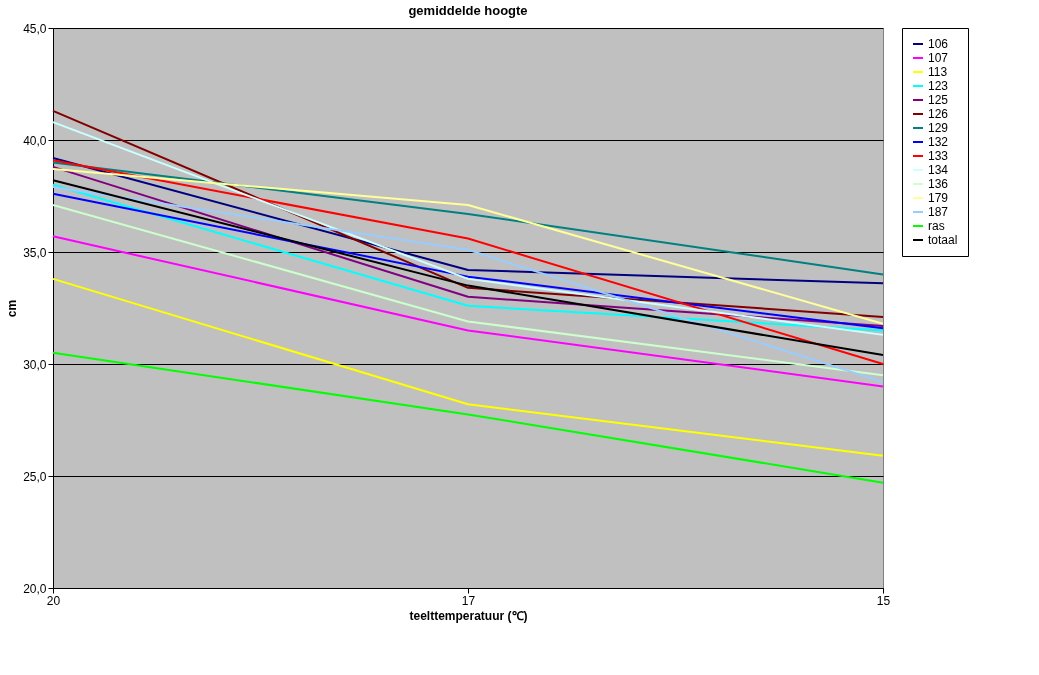 Image resolution: width=1039 pixels, height=675 pixels. Describe the element at coordinates (938, 198) in the screenshot. I see `legend-label: 179` at that location.